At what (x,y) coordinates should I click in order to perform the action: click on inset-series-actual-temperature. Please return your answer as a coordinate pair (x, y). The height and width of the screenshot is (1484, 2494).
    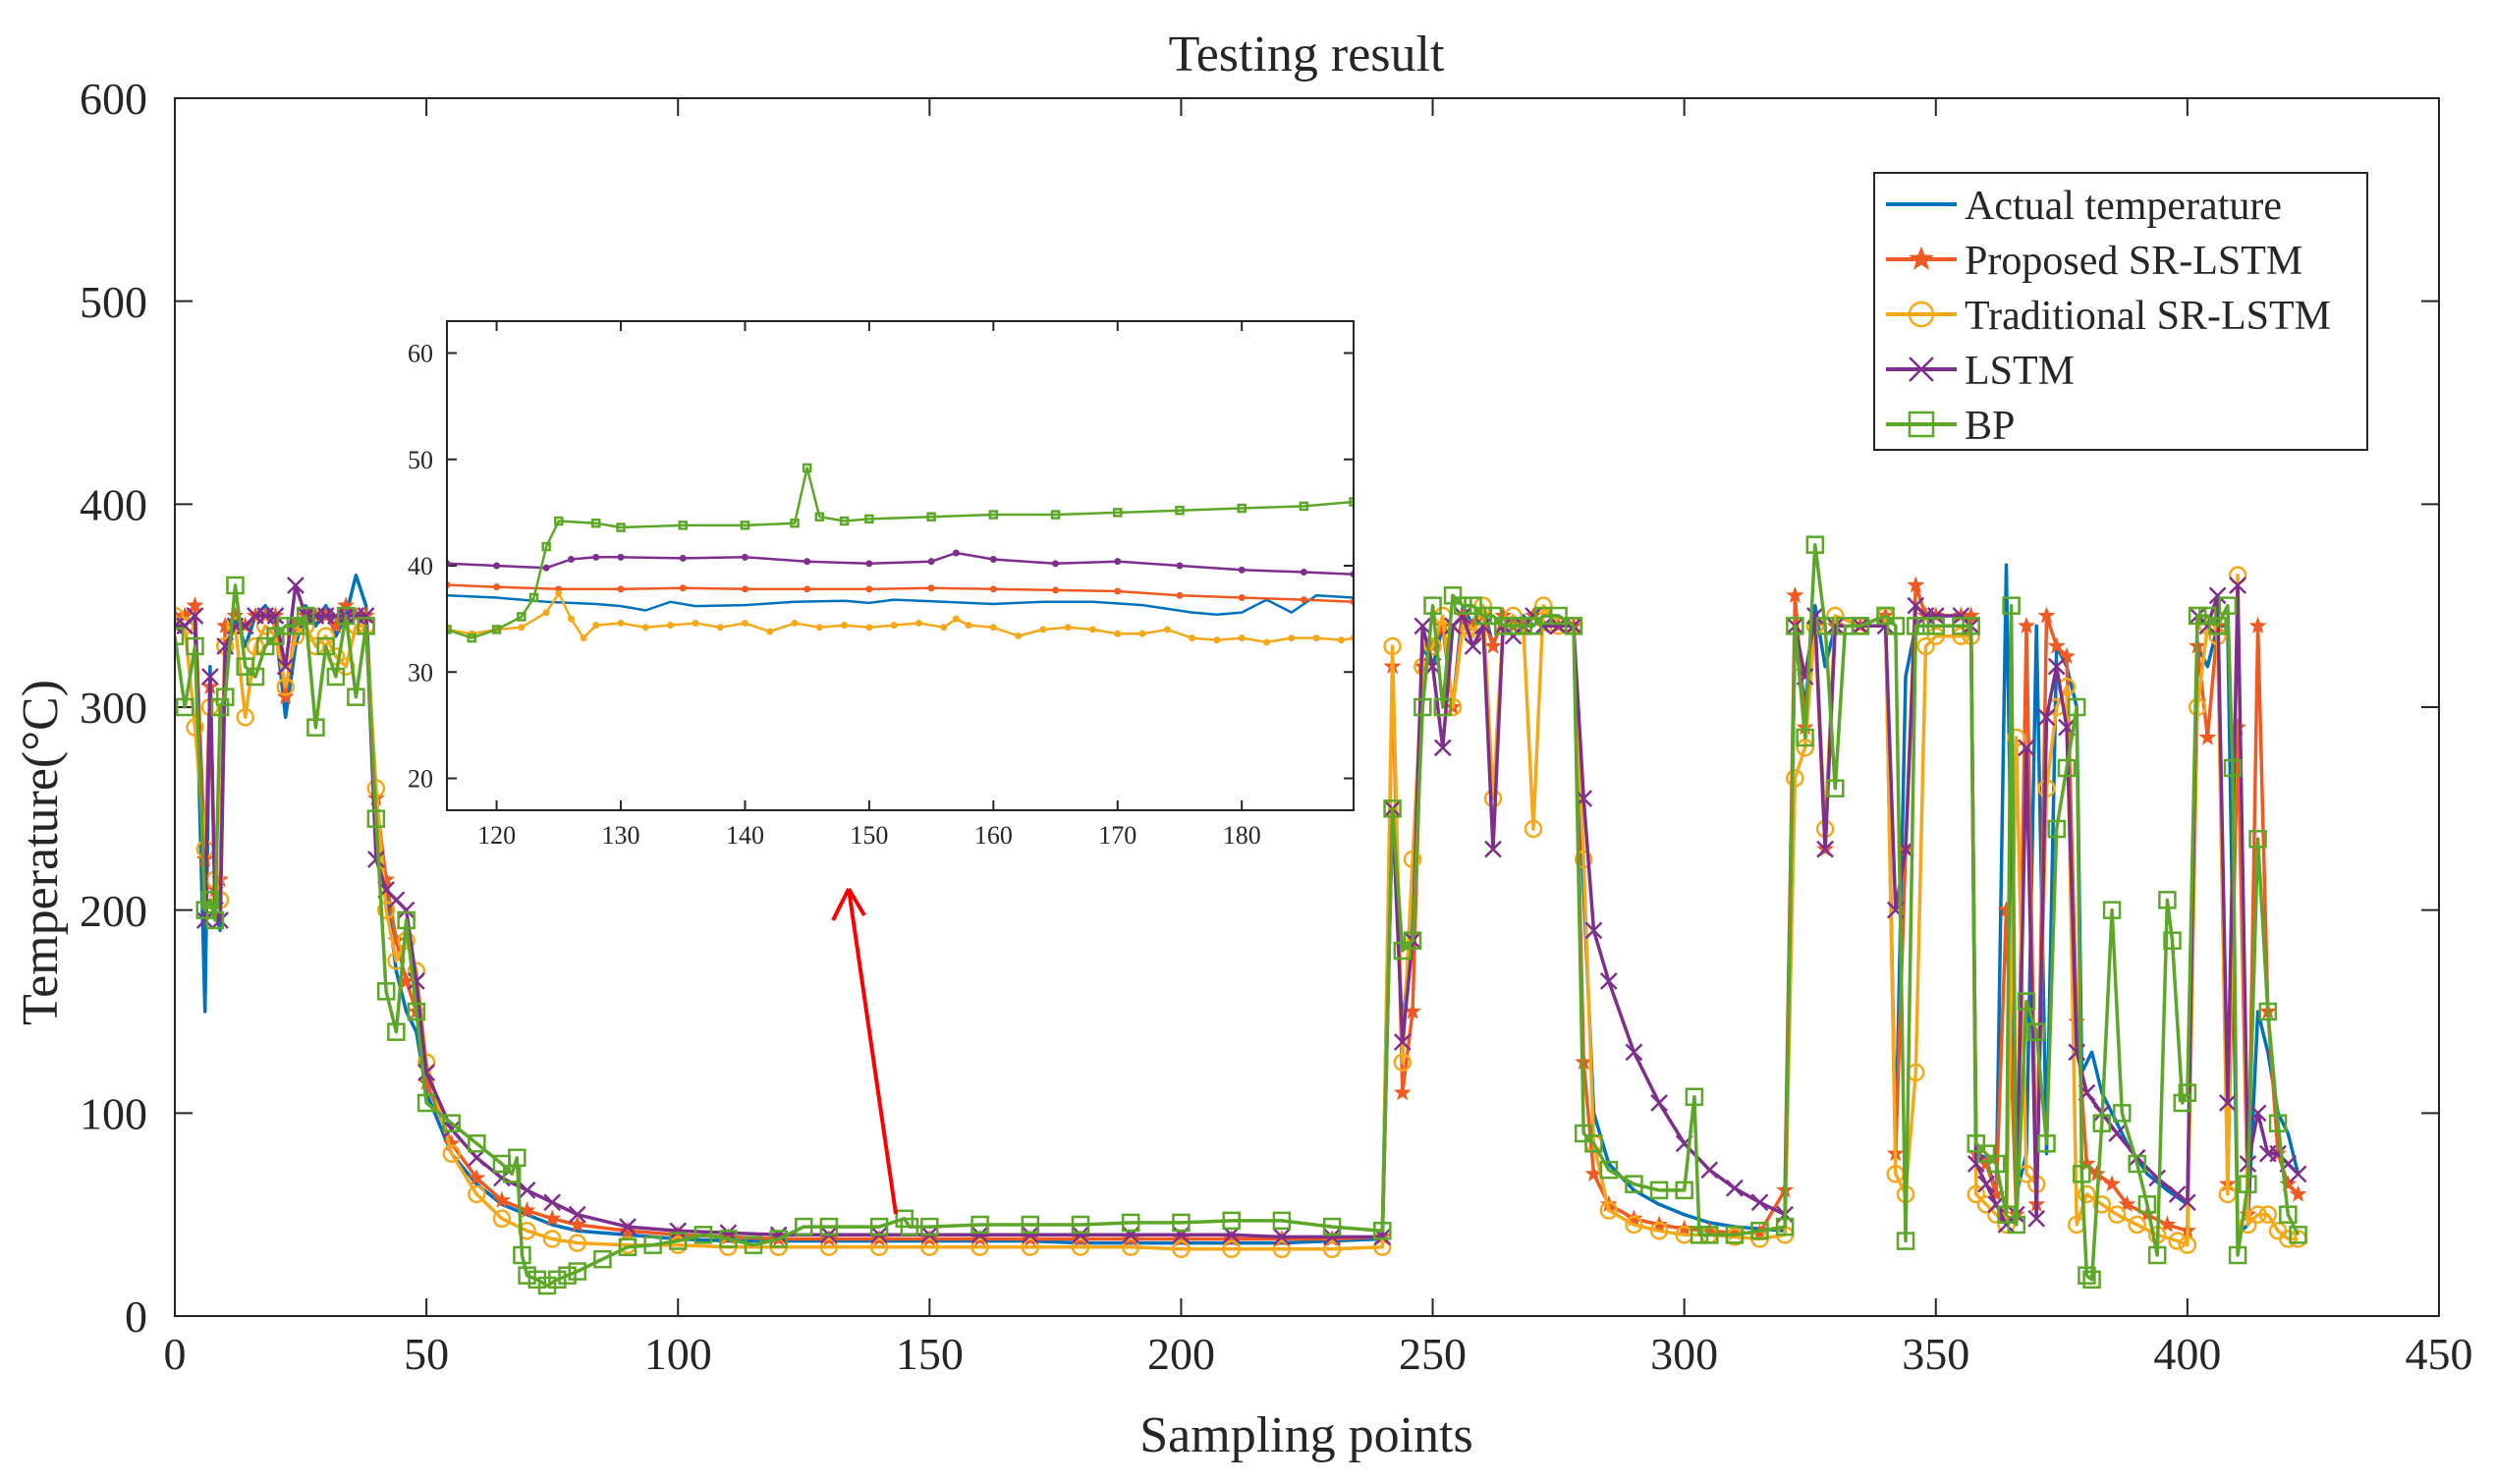
    Looking at the image, I should click on (900, 605).